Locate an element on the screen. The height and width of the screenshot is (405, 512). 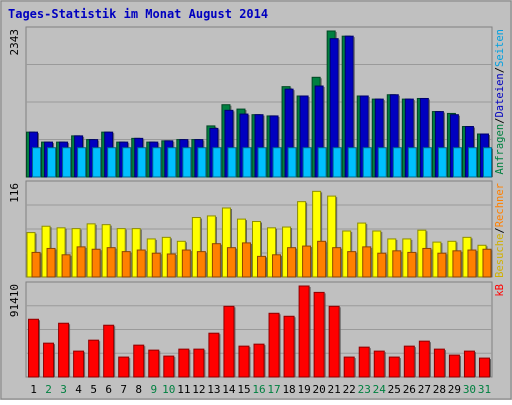
x-tick-label: 19 is located at coordinates (303, 389).